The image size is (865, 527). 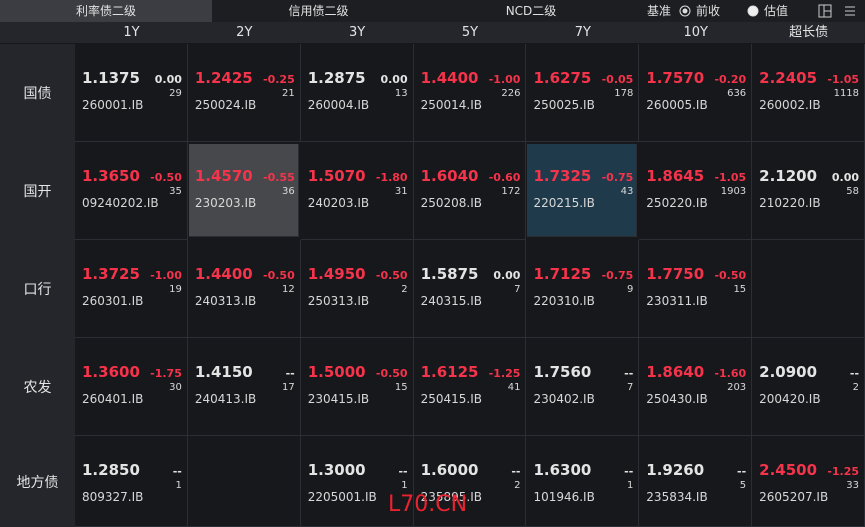 What do you see at coordinates (825, 11) in the screenshot?
I see `layout-icon` at bounding box center [825, 11].